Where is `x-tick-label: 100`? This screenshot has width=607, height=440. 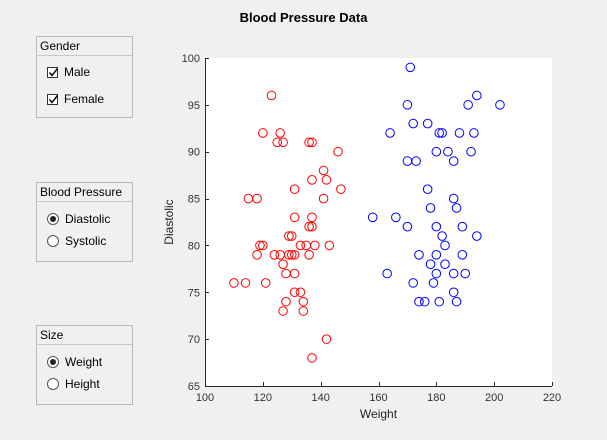
x-tick-label: 100 is located at coordinates (205, 398).